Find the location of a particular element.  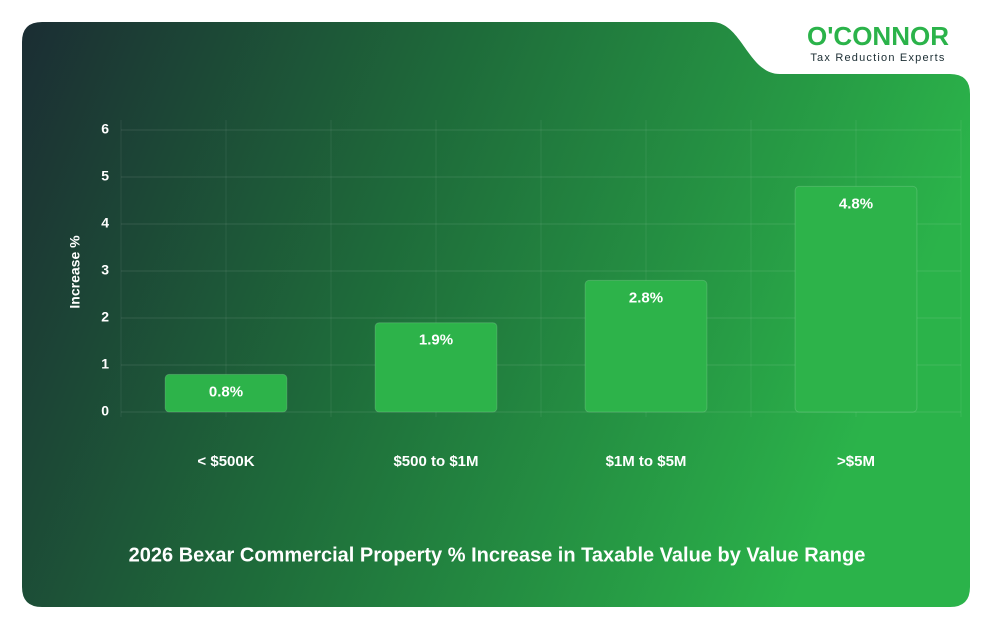

y-tick-label: 1 is located at coordinates (105, 364).